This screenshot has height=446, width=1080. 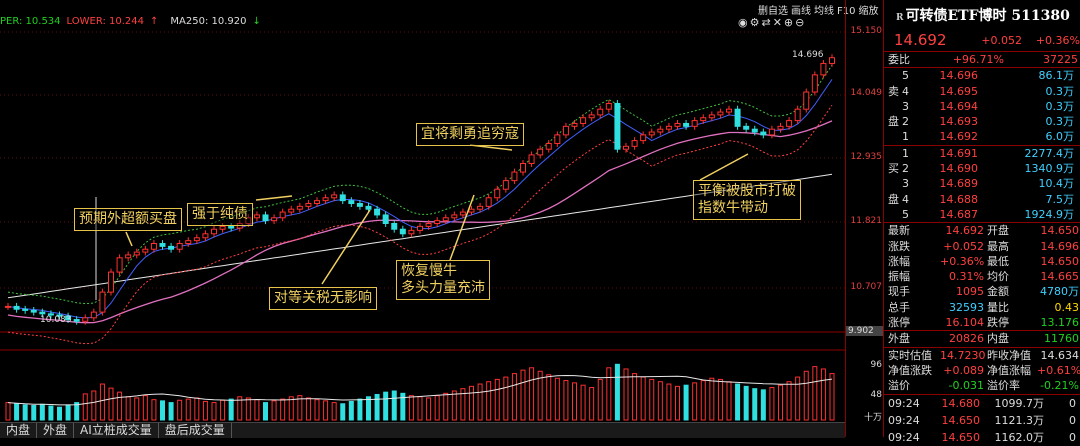 What do you see at coordinates (959, 106) in the screenshot?
I see `level-price: 14.694` at bounding box center [959, 106].